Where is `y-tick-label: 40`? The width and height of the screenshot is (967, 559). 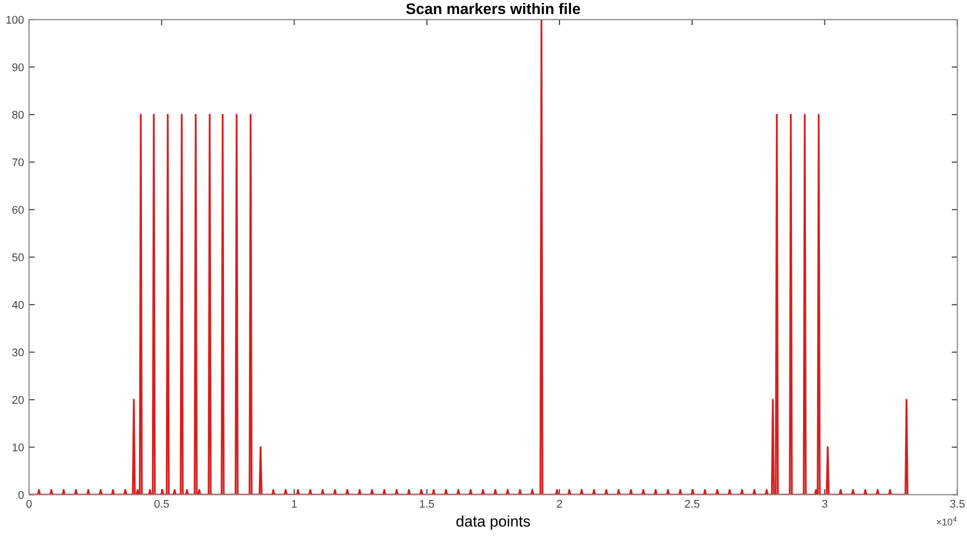 y-tick-label: 40 is located at coordinates (18, 304).